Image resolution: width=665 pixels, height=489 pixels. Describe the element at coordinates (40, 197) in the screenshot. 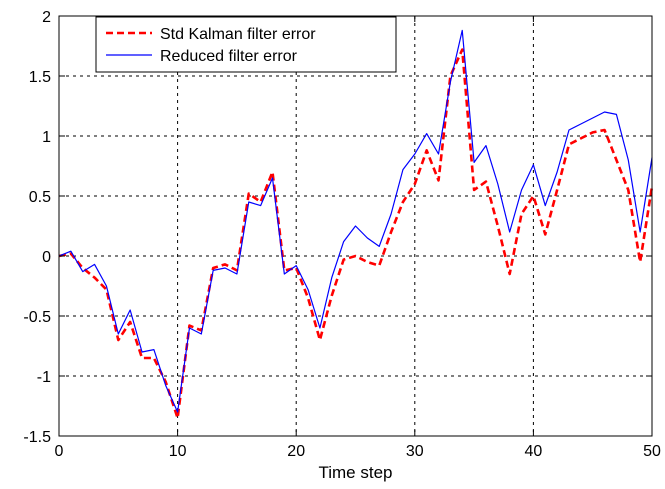

I see `y-tick-label: 0.5` at that location.